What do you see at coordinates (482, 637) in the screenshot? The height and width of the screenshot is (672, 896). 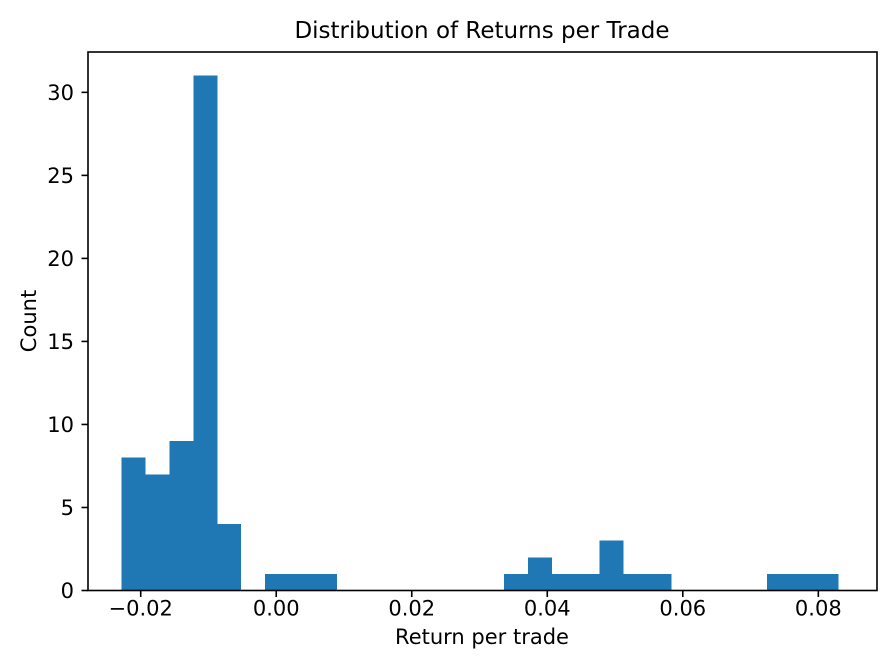 I see `x-axis-label: Return per trade` at bounding box center [482, 637].